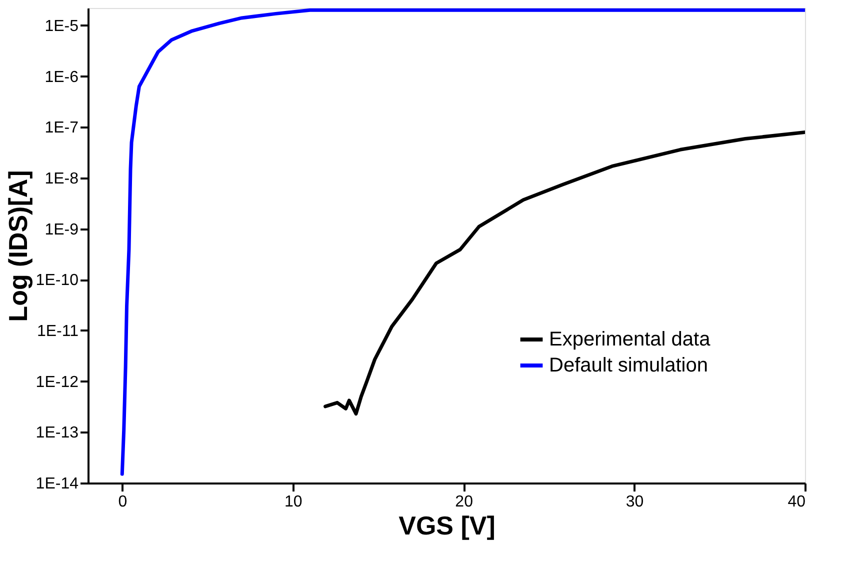  What do you see at coordinates (630, 339) in the screenshot?
I see `legend-label: Experimental data` at bounding box center [630, 339].